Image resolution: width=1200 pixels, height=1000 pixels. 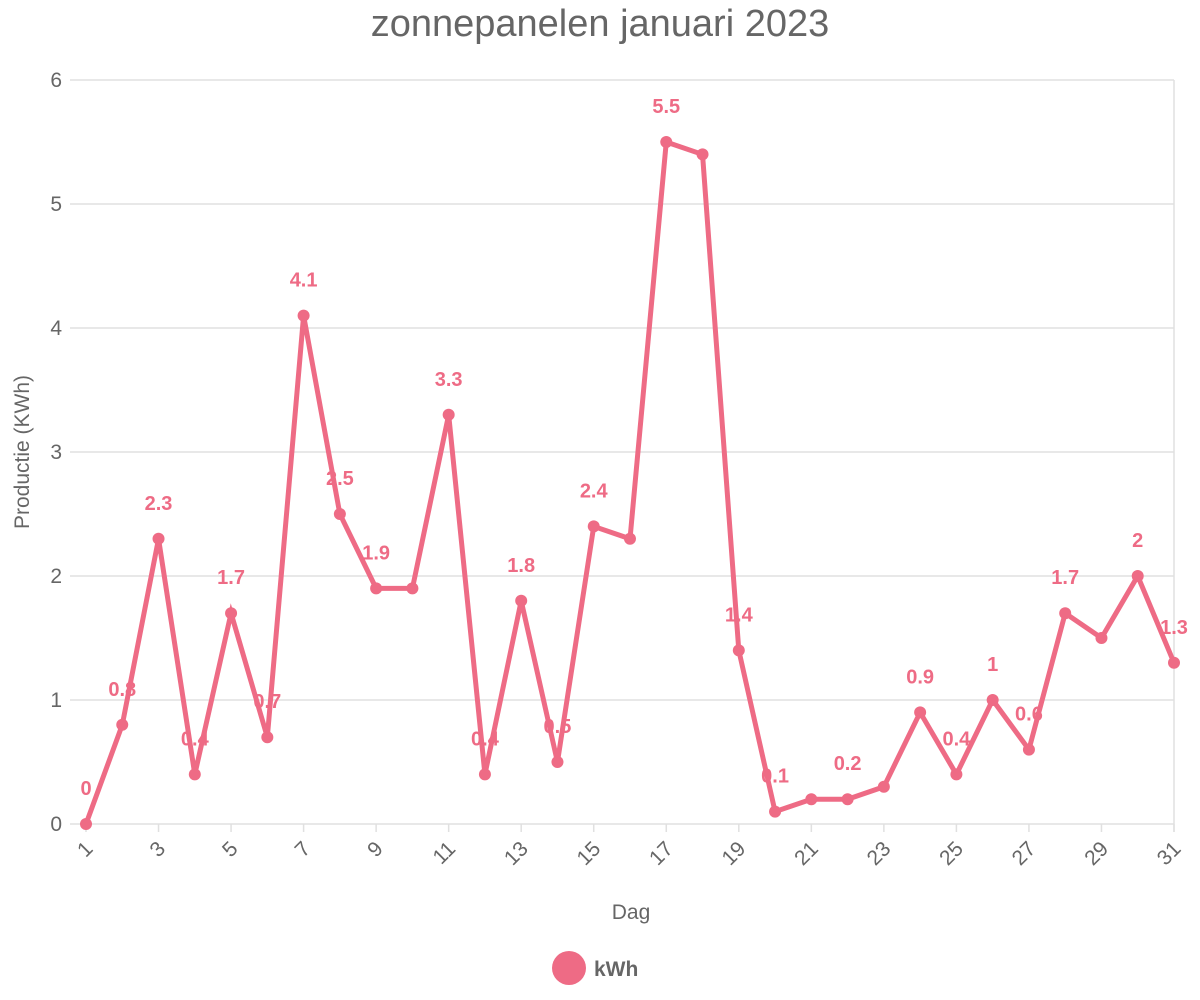 I want to click on y-axis-title: Productie (KWh), so click(x=22, y=452).